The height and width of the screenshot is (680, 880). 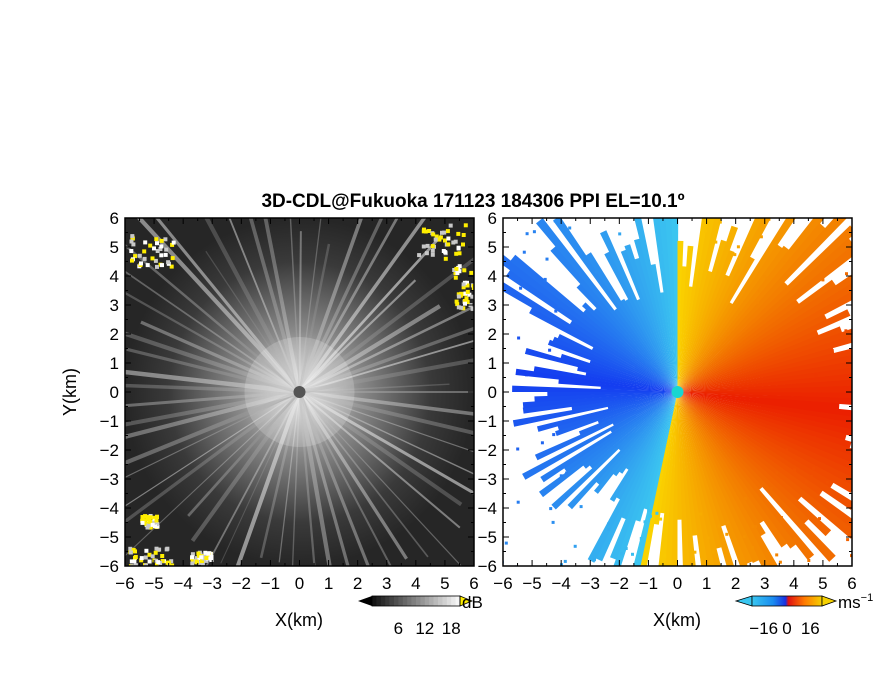 I want to click on x-tick-label: −1, so click(x=648, y=583).